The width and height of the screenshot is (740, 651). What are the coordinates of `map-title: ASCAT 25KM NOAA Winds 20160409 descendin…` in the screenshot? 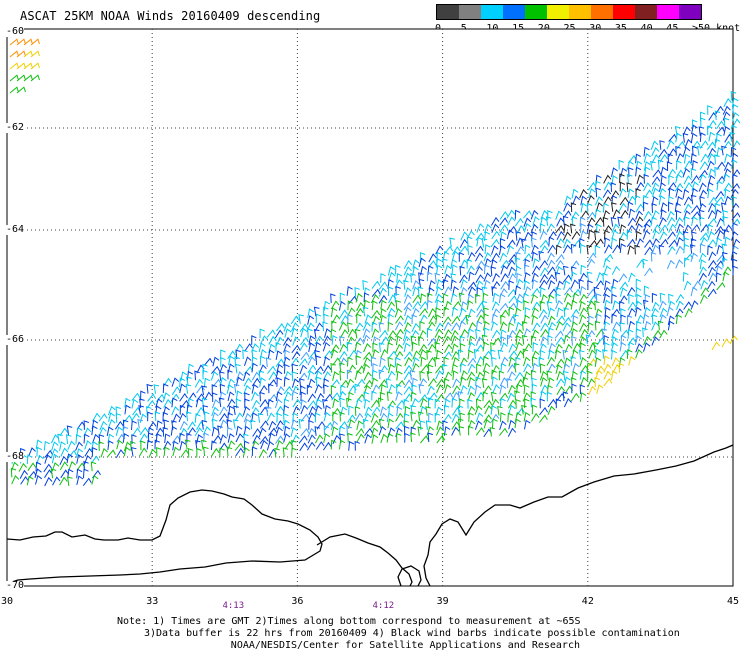 It's located at (170, 16).